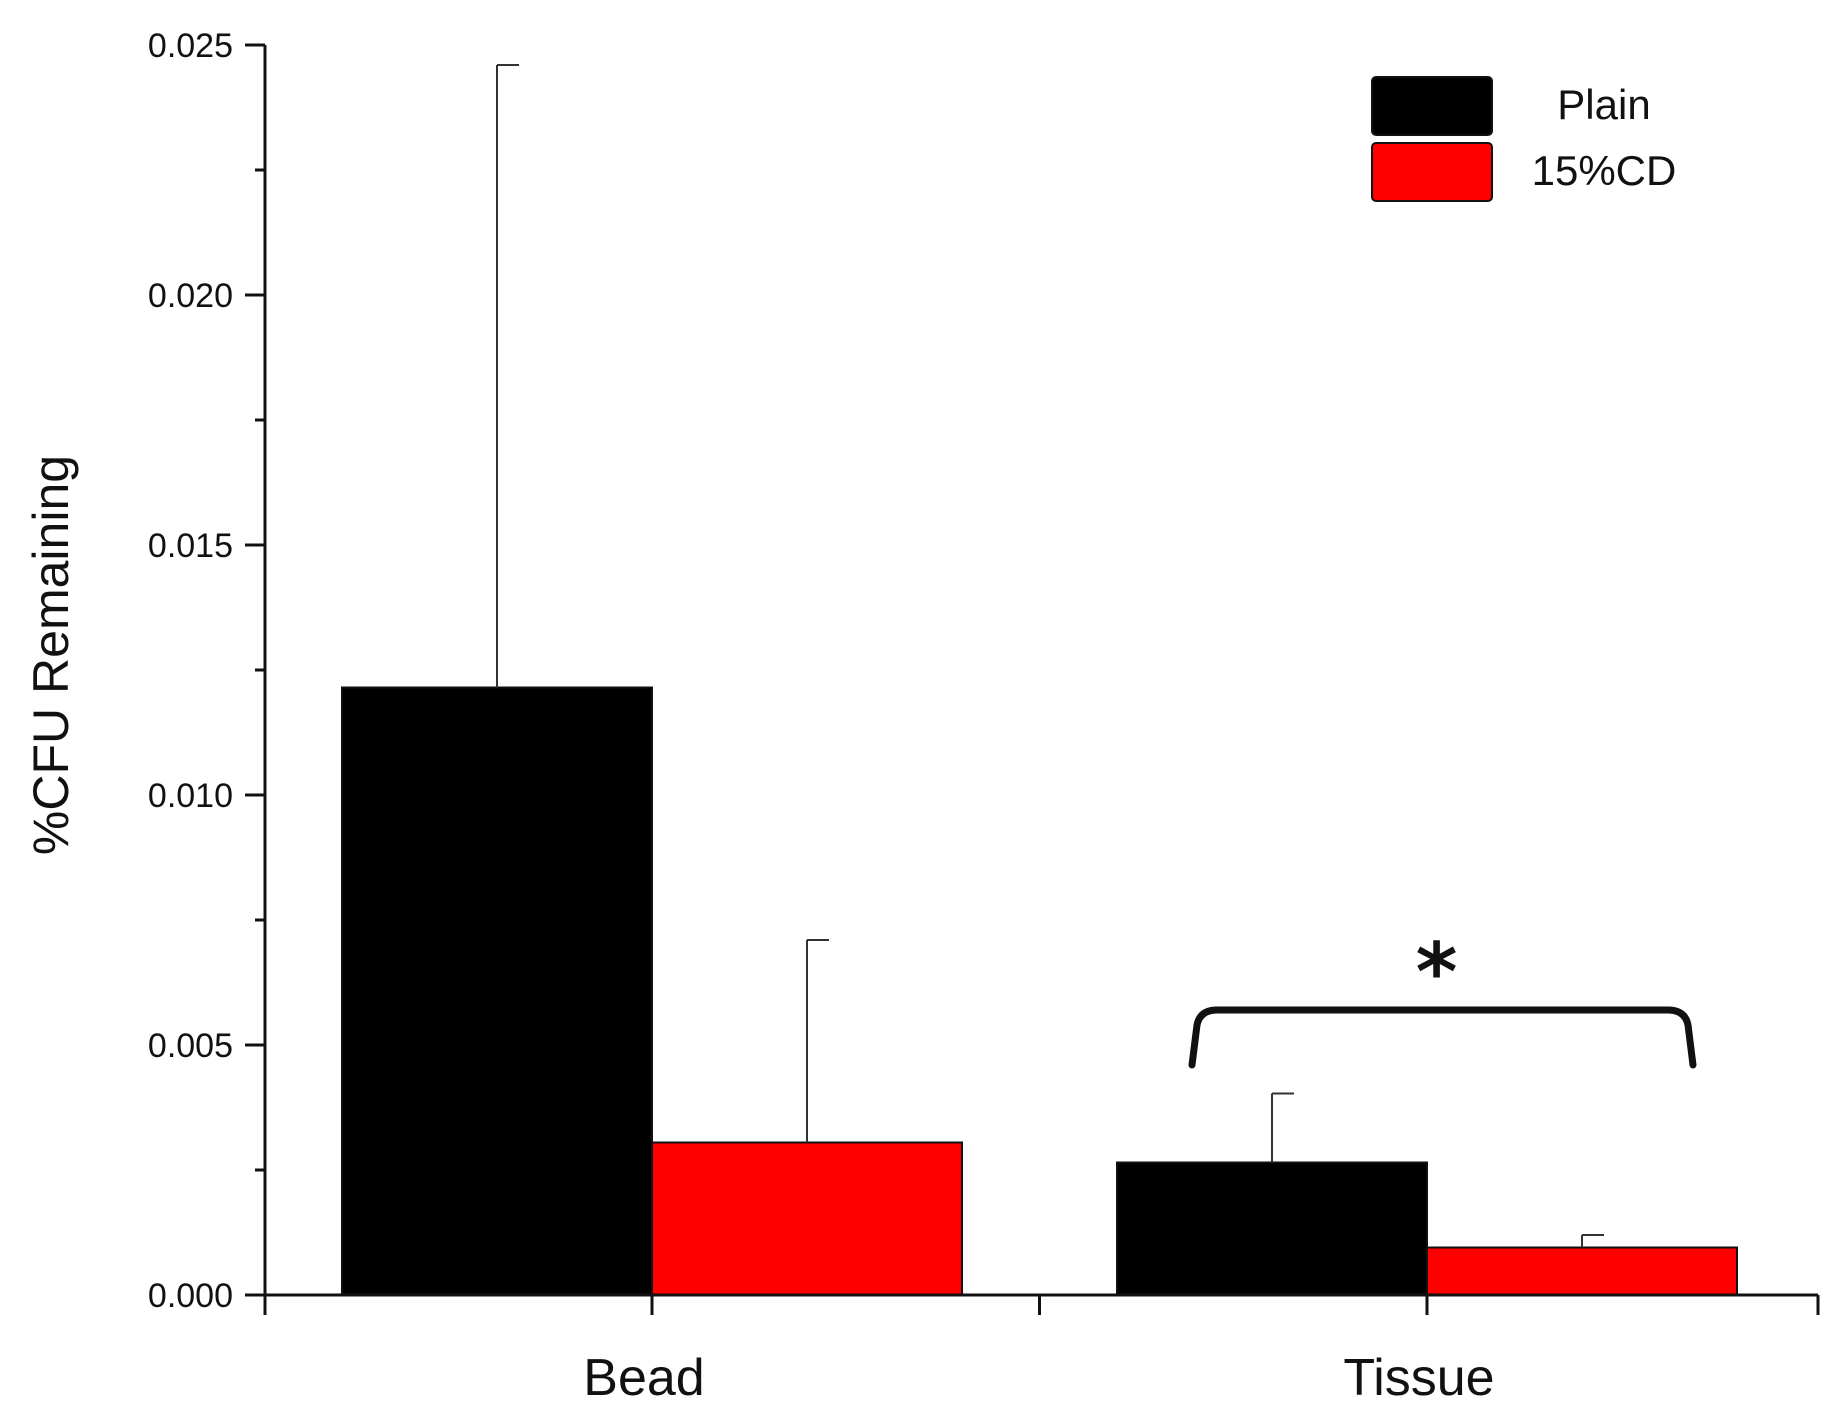  Describe the element at coordinates (190, 546) in the screenshot. I see `y-tick-label: 0.015` at that location.